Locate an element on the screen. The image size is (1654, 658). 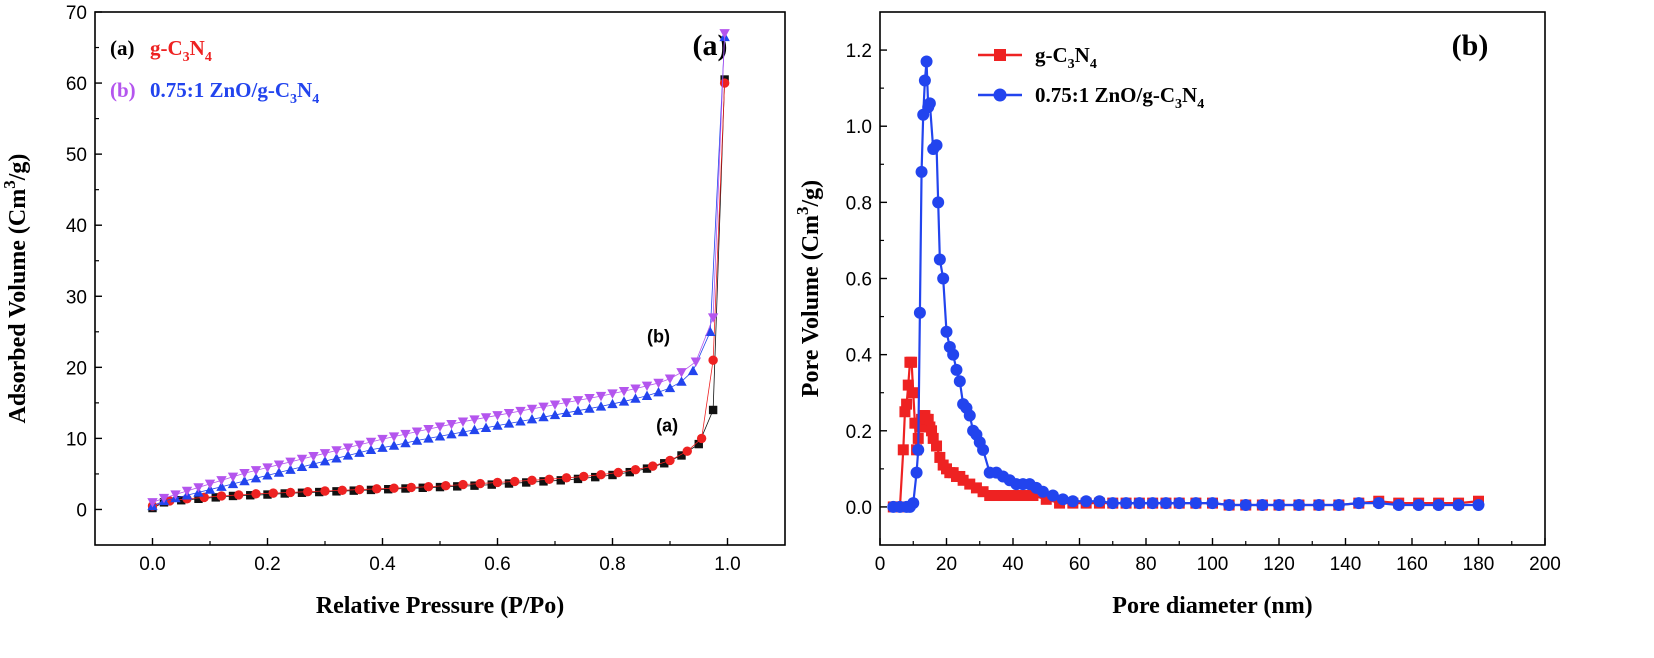
y-tick-label: 70 is located at coordinates (76, 13).